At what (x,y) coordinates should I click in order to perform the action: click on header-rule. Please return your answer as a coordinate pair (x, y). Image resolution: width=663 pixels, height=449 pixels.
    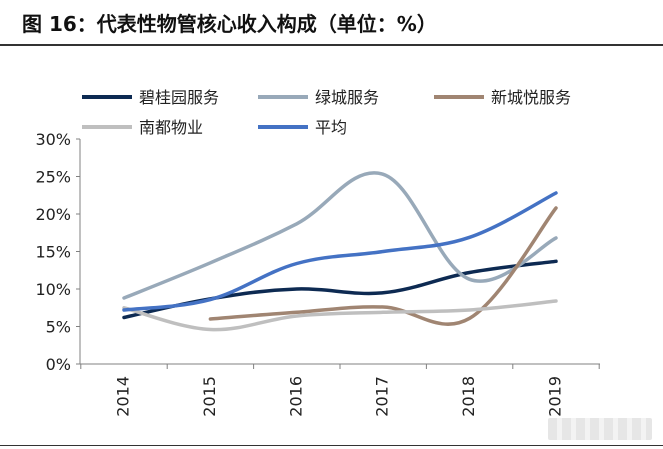
    Looking at the image, I should click on (331, 45).